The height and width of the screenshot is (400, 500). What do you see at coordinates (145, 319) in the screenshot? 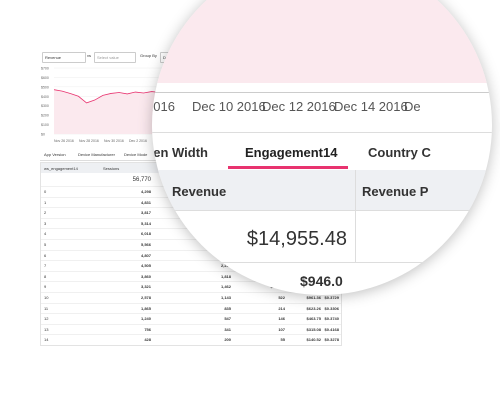
I see `table-cell: 1,240` at bounding box center [145, 319].